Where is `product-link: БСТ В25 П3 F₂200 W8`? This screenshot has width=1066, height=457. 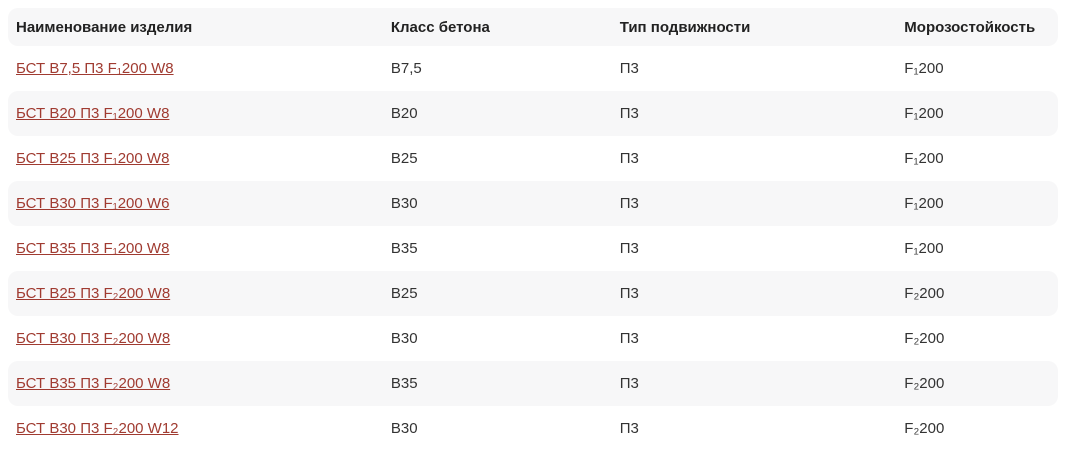 product-link: БСТ В25 П3 F₂200 W8 is located at coordinates (93, 293).